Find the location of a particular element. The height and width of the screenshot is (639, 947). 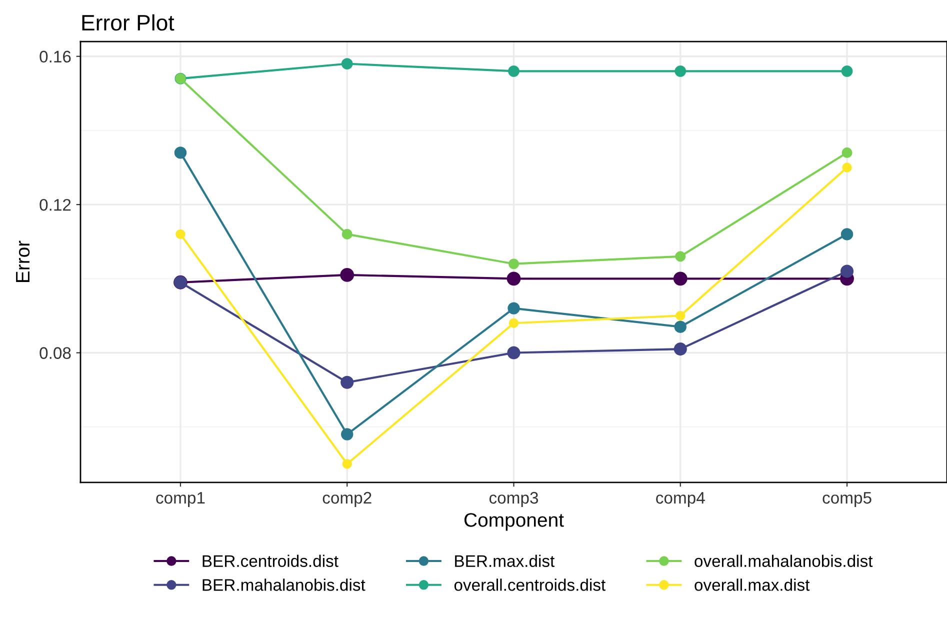

x-tick-label: comp2 is located at coordinates (347, 500).